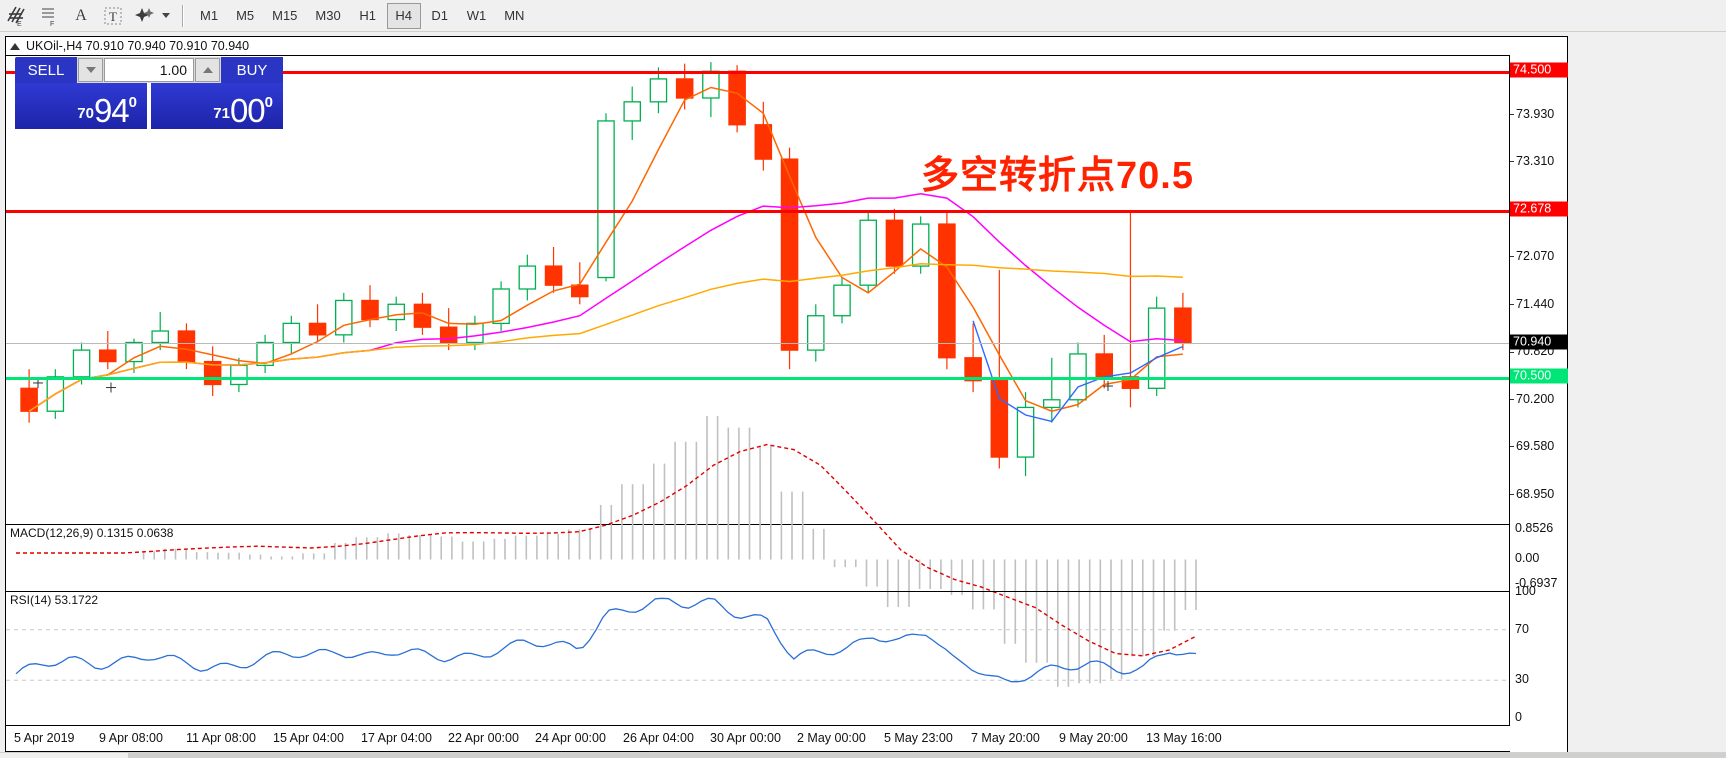 This screenshot has height=758, width=1726. I want to click on rsi-plot, so click(758, 640).